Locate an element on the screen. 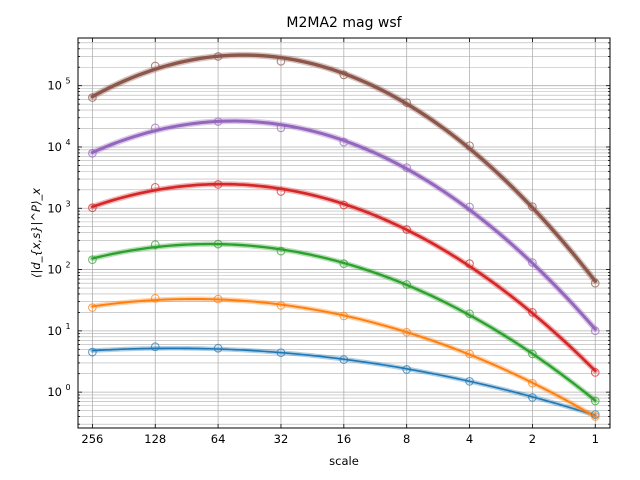 This screenshot has width=640, height=480. y-tick-label-exponent: 2 is located at coordinates (67, 265).